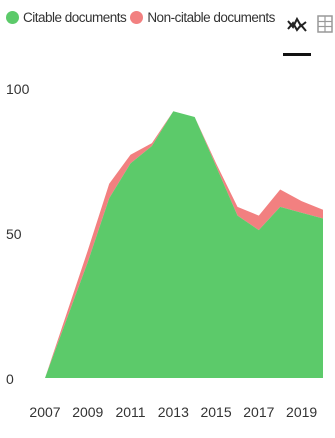  What do you see at coordinates (130, 412) in the screenshot?
I see `x-tick-label-2011: 2011` at bounding box center [130, 412].